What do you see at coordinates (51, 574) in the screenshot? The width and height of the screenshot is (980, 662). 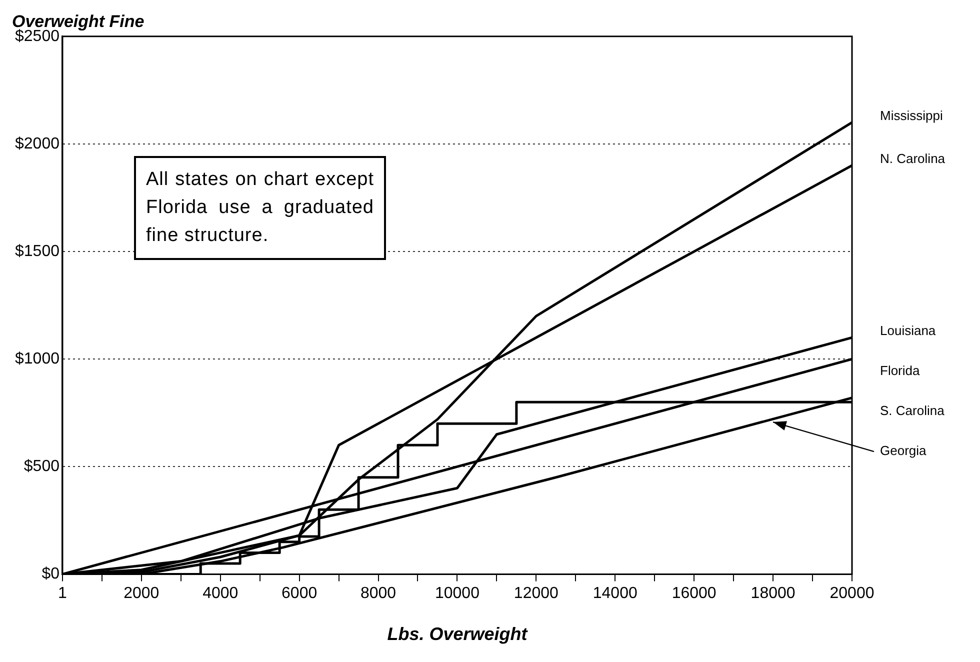 I see `y-tick-label: $0` at bounding box center [51, 574].